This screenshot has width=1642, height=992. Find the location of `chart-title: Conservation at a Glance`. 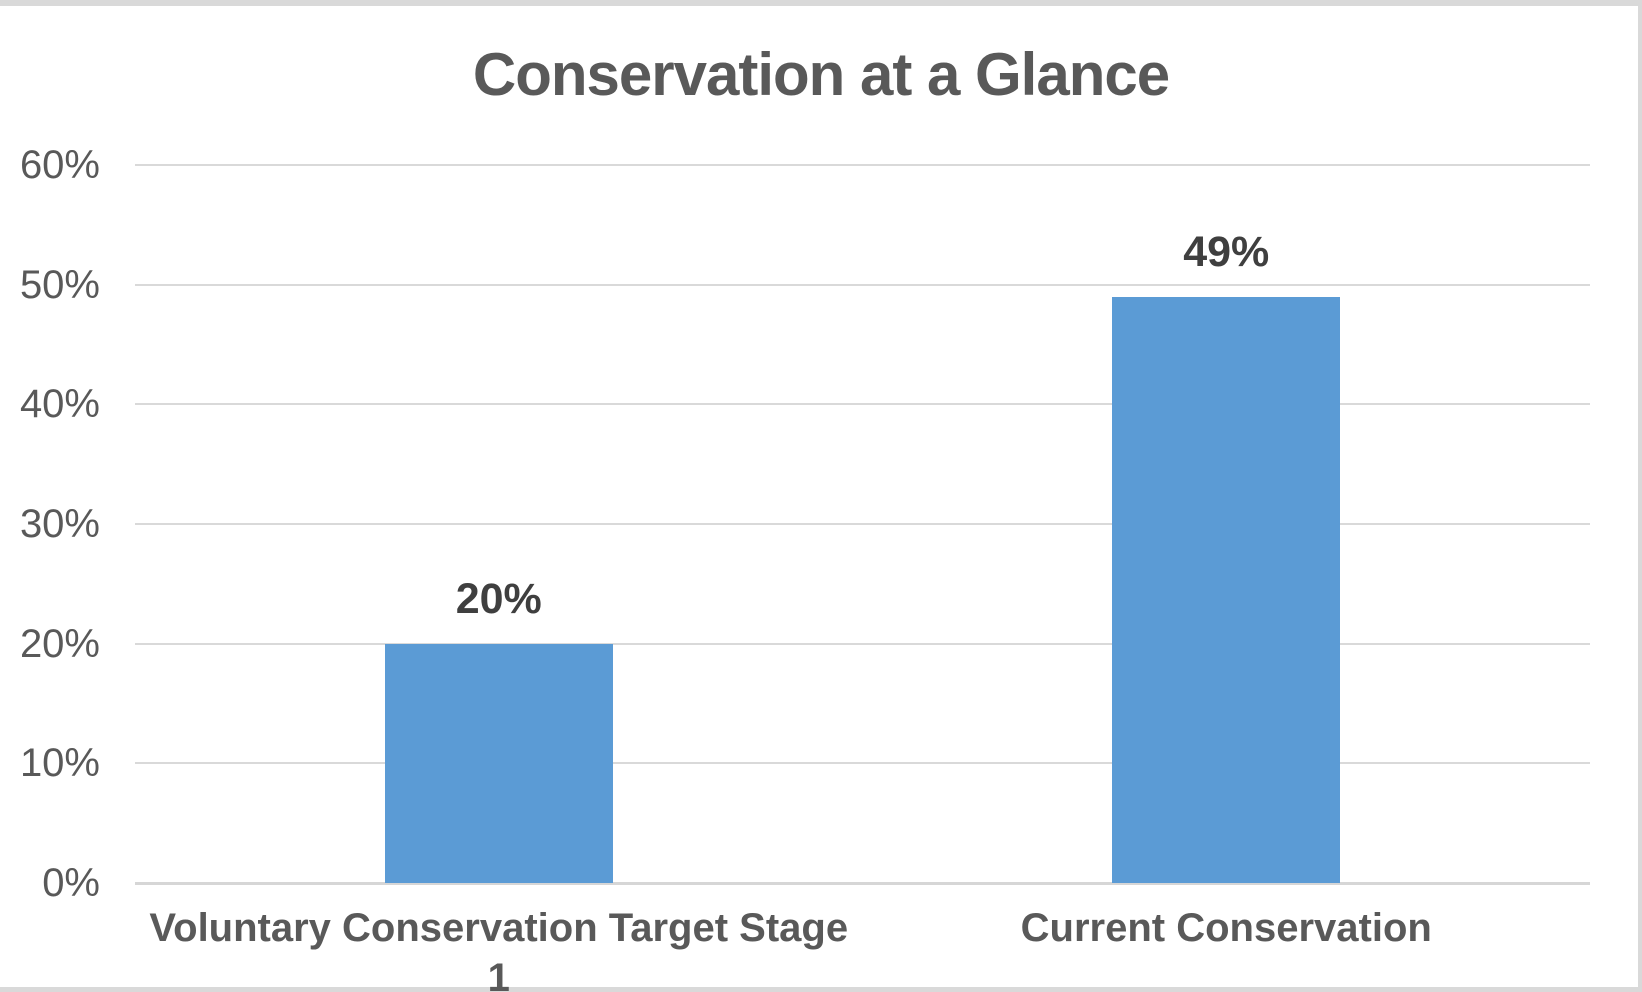

chart-title: Conservation at a Glance is located at coordinates (821, 74).